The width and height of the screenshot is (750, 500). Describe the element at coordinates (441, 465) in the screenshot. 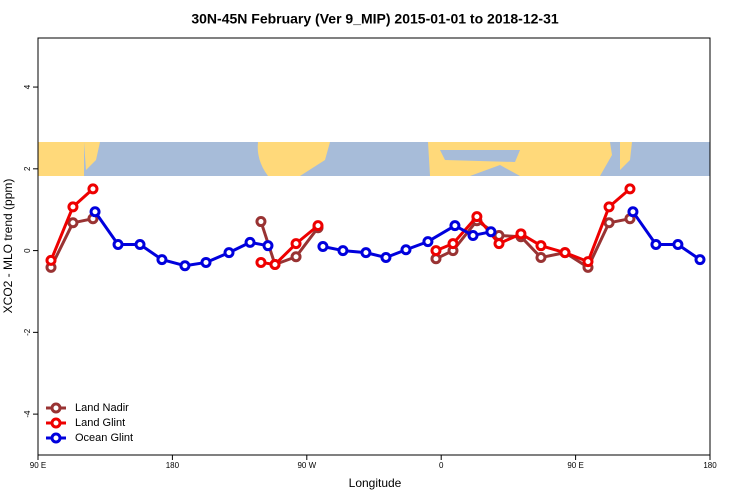

I see `x-tick-label: 0` at that location.